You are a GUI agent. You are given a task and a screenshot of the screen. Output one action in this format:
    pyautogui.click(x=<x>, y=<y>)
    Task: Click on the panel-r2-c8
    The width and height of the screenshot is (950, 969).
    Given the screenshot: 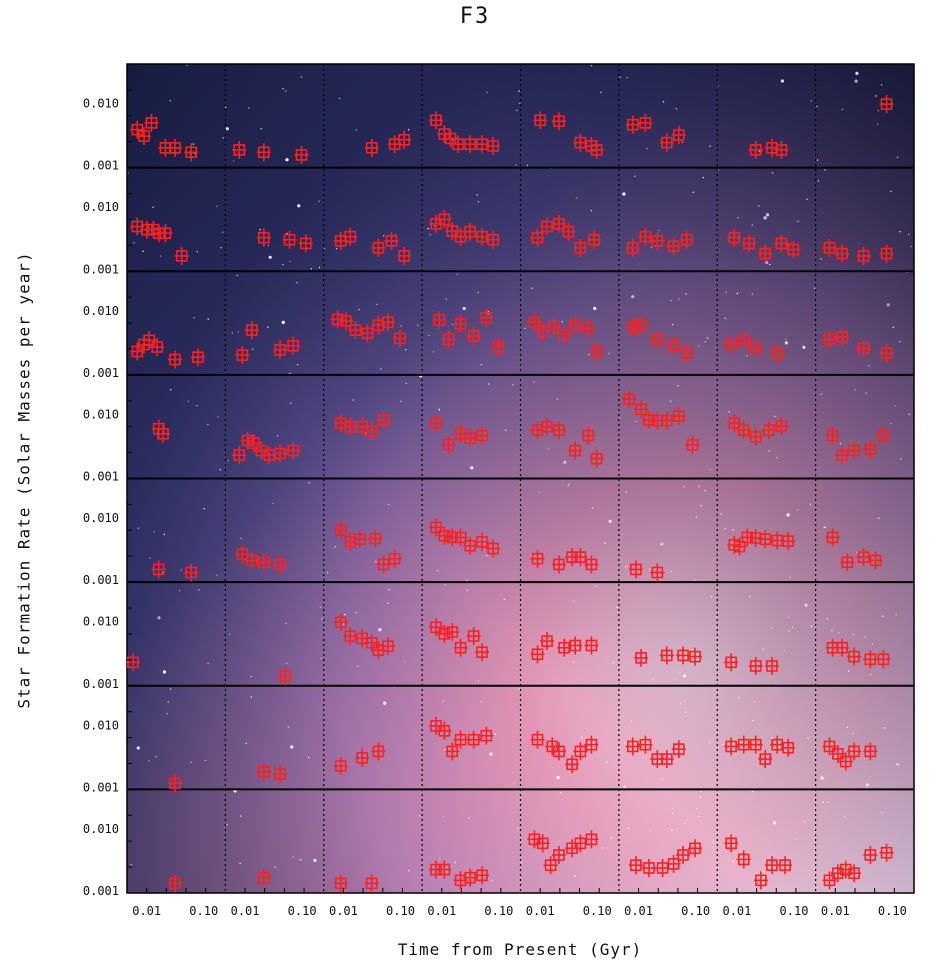 What is the action you would take?
    pyautogui.click(x=858, y=251)
    